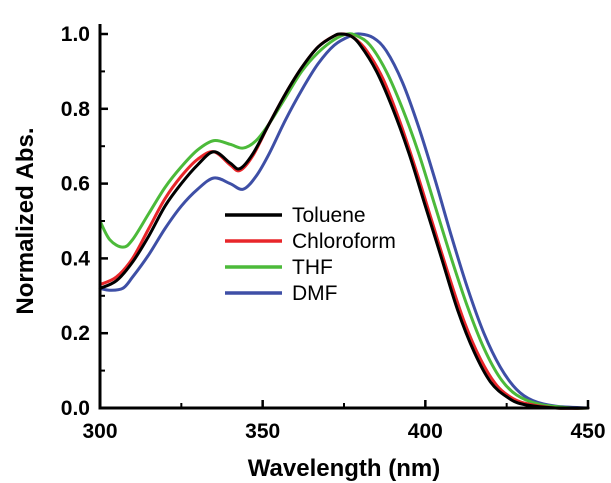 The image size is (611, 483). What do you see at coordinates (99, 431) in the screenshot?
I see `x-tick-label: 300` at bounding box center [99, 431].